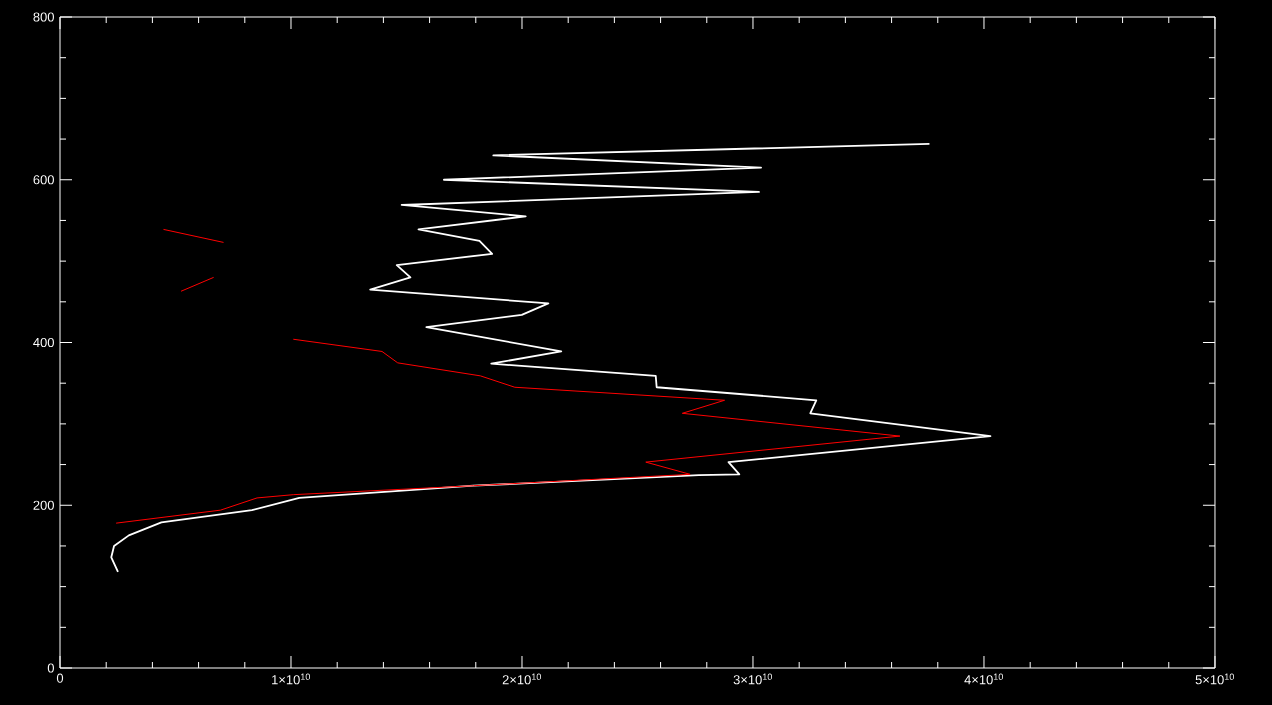 The width and height of the screenshot is (1272, 705). I want to click on x-tick-label: 4×10$^{10}$, so click(983, 679).